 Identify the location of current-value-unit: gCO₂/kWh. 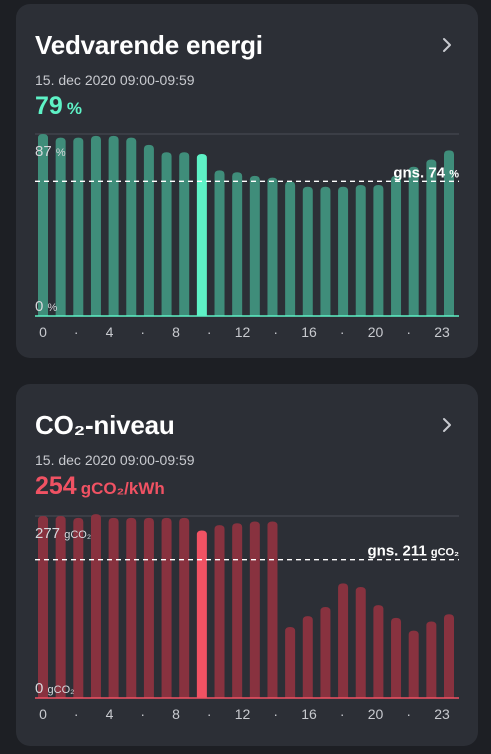
(122, 488).